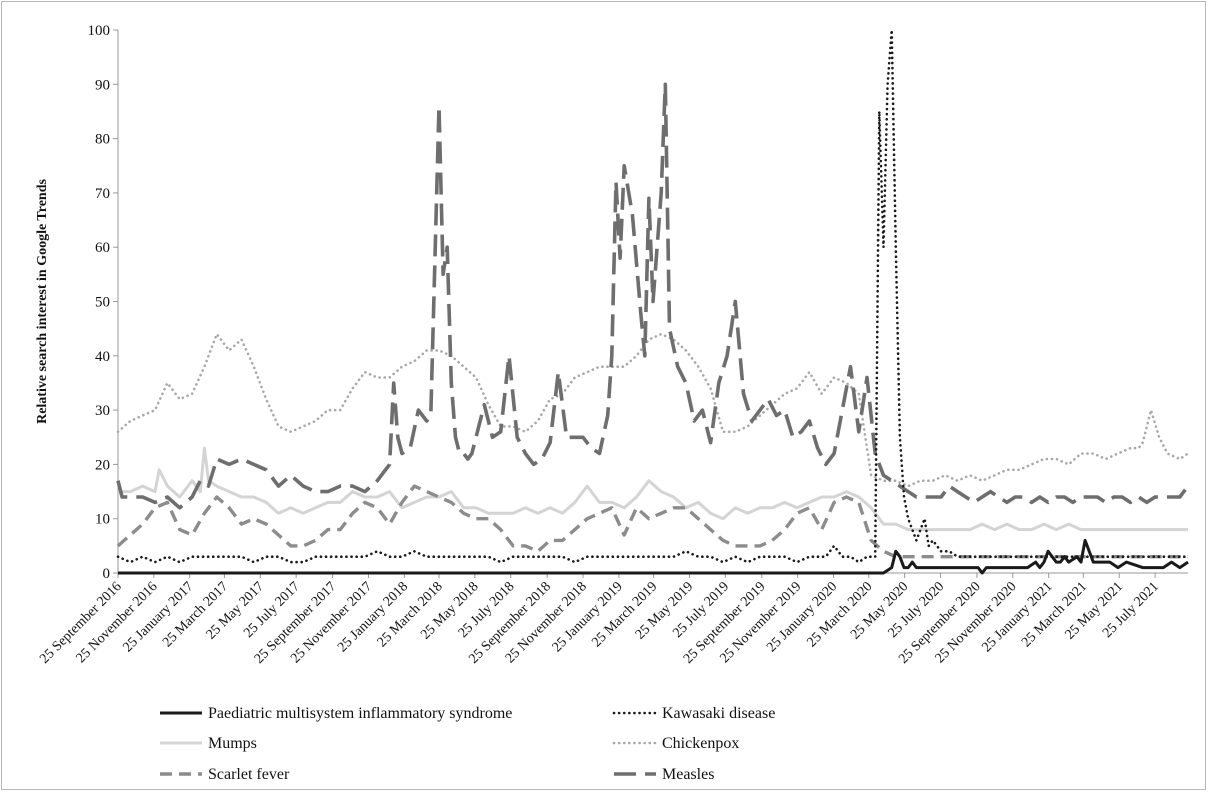  I want to click on y-tick-label: 20, so click(102, 465).